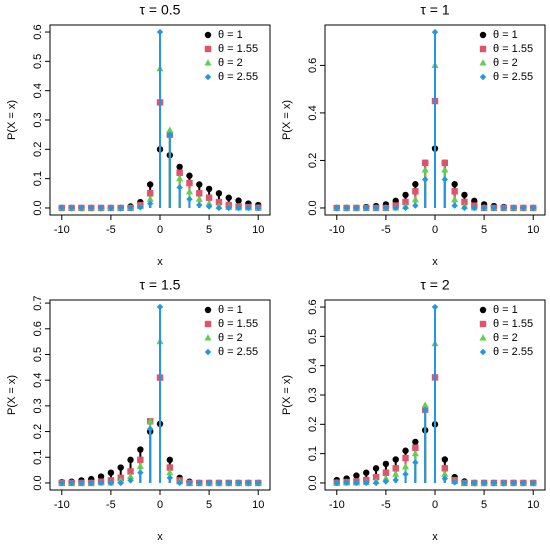 The height and width of the screenshot is (546, 550). What do you see at coordinates (12, 395) in the screenshot?
I see `y-axis-title: P(X = x)` at bounding box center [12, 395].